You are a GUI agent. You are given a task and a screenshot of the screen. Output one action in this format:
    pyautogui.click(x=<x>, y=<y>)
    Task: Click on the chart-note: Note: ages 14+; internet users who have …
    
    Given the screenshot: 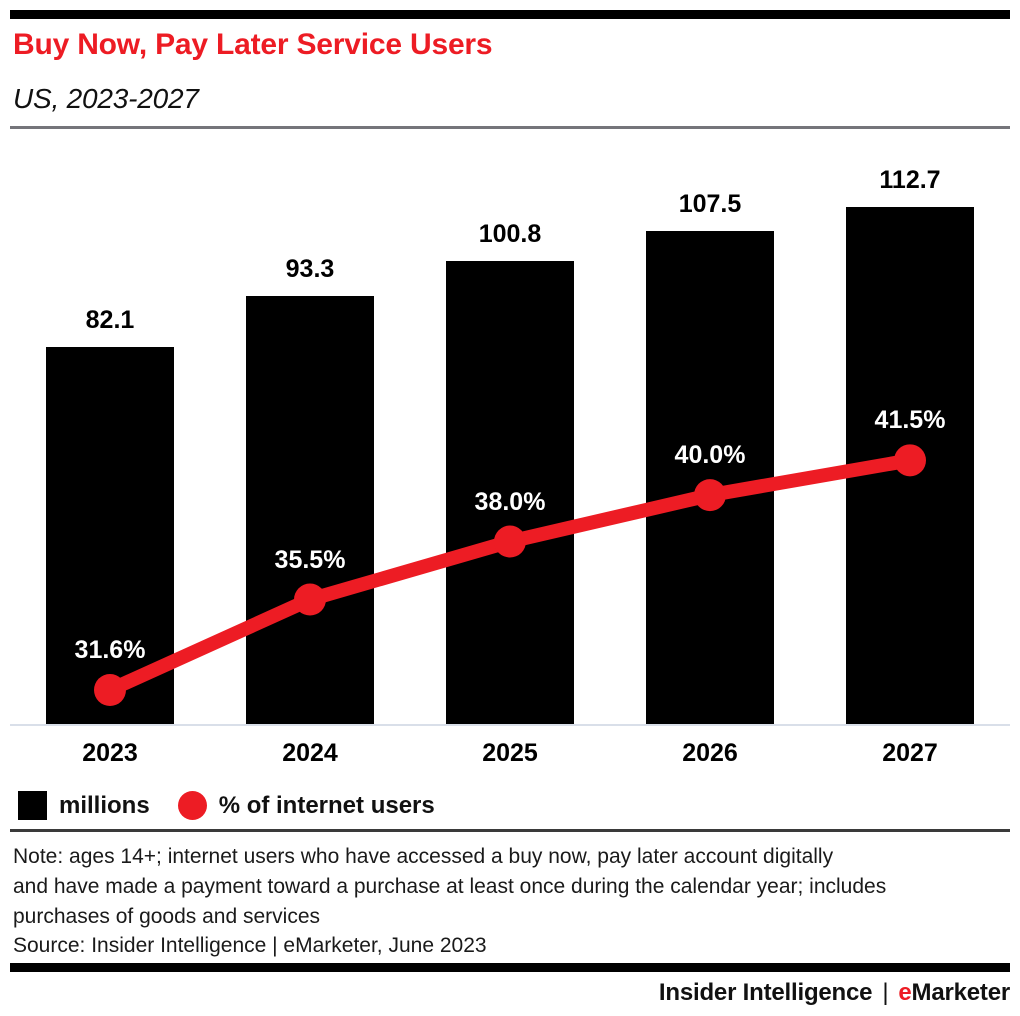 What is the action you would take?
    pyautogui.click(x=449, y=887)
    